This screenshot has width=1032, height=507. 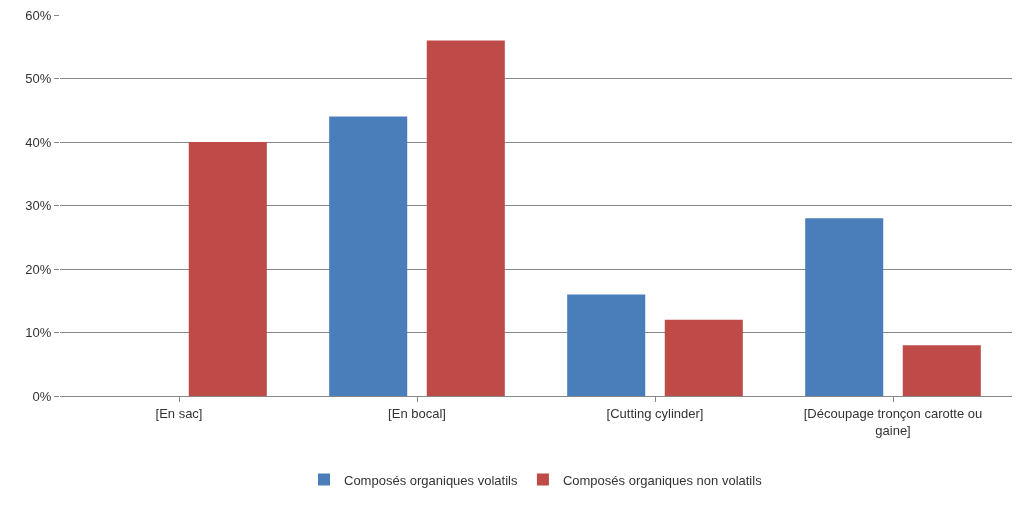 What do you see at coordinates (662, 480) in the screenshot?
I see `legend-label: Composés organiques non volatils` at bounding box center [662, 480].